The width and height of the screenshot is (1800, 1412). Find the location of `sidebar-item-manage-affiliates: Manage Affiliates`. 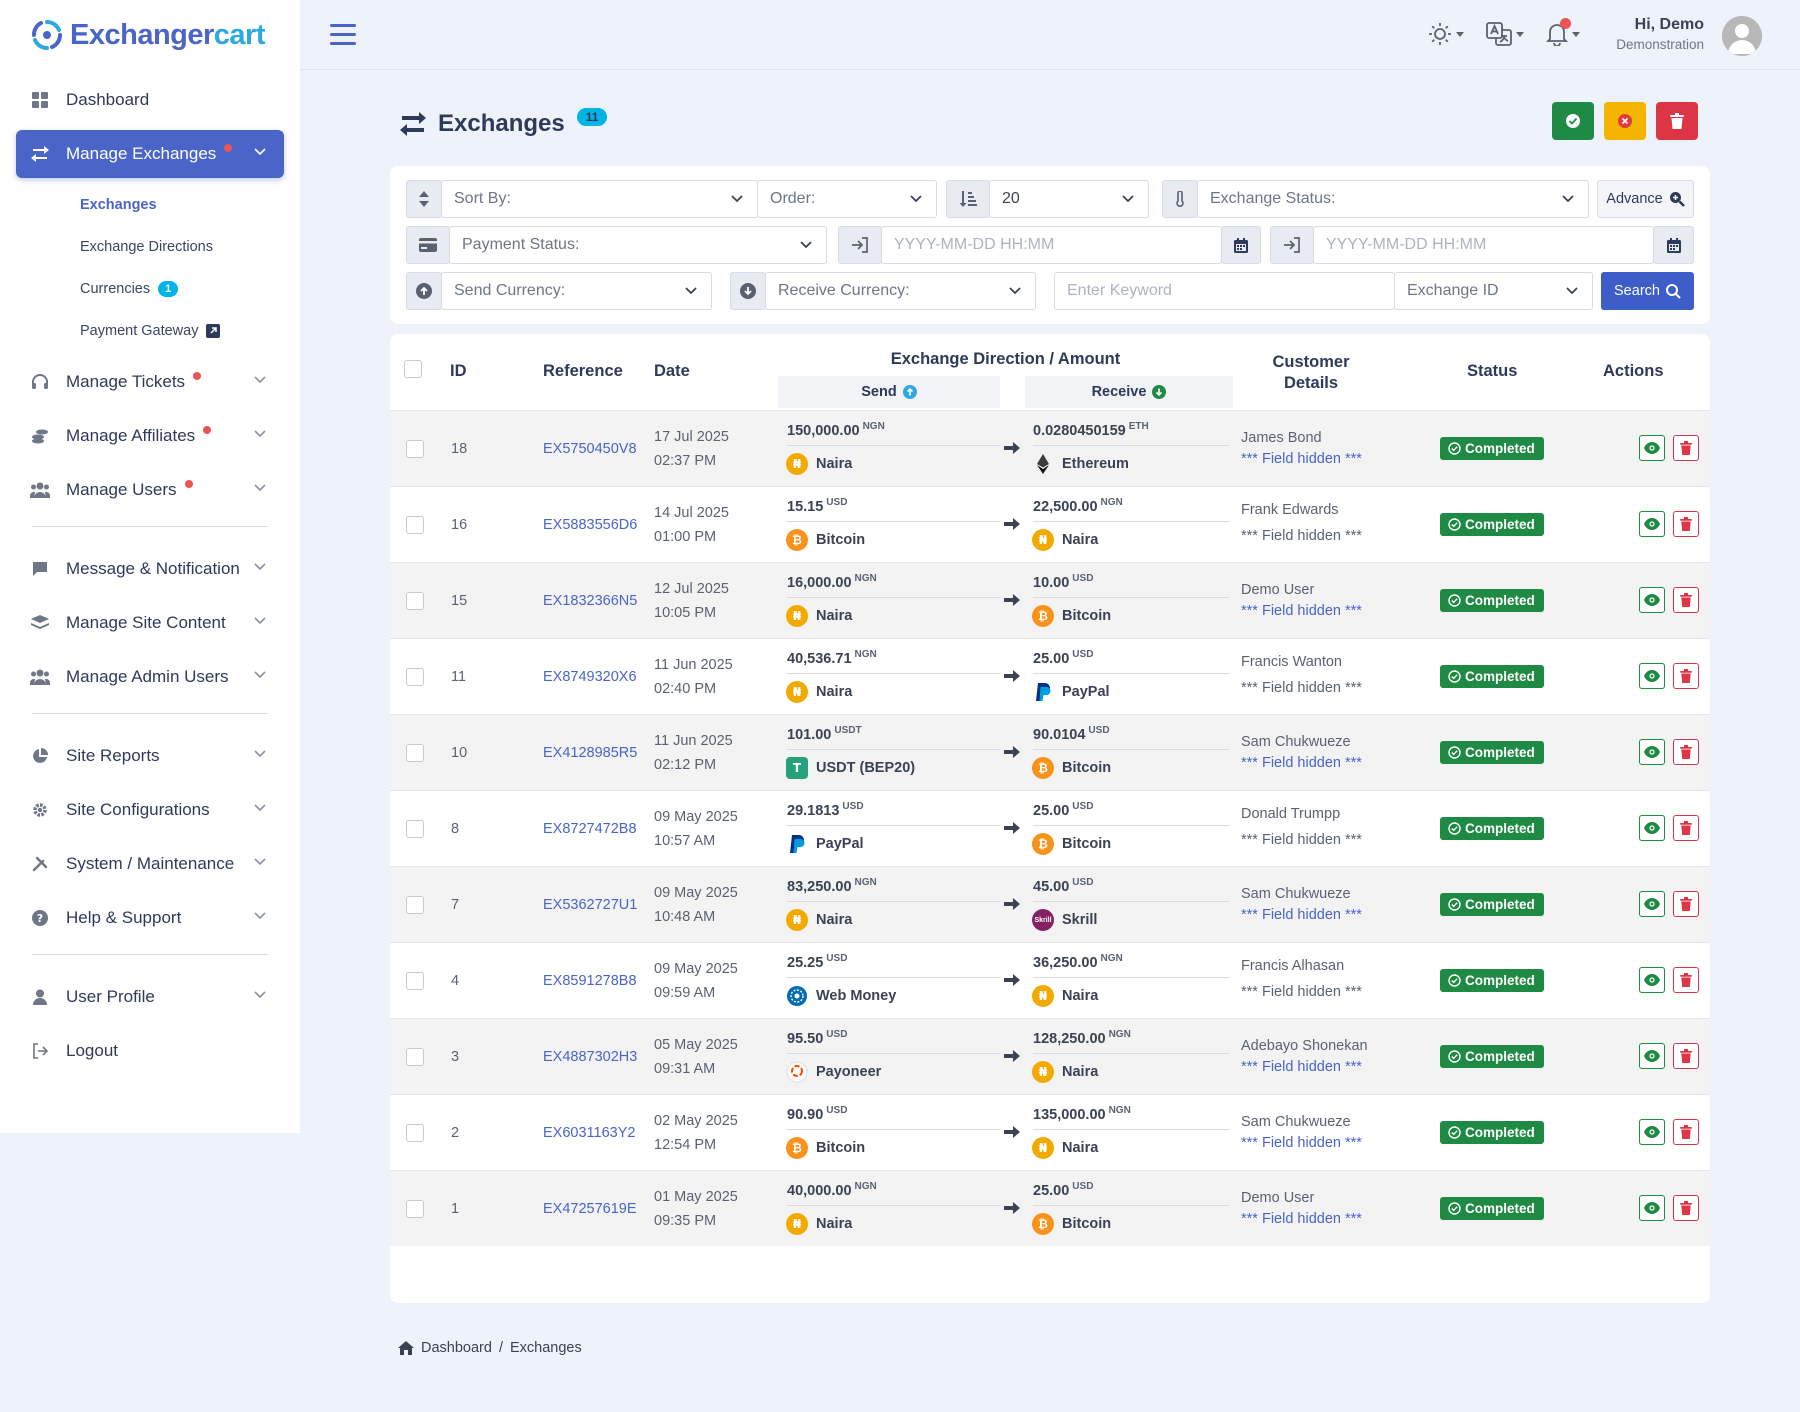

sidebar-item-manage-affiliates: Manage Affiliates is located at coordinates (150, 436).